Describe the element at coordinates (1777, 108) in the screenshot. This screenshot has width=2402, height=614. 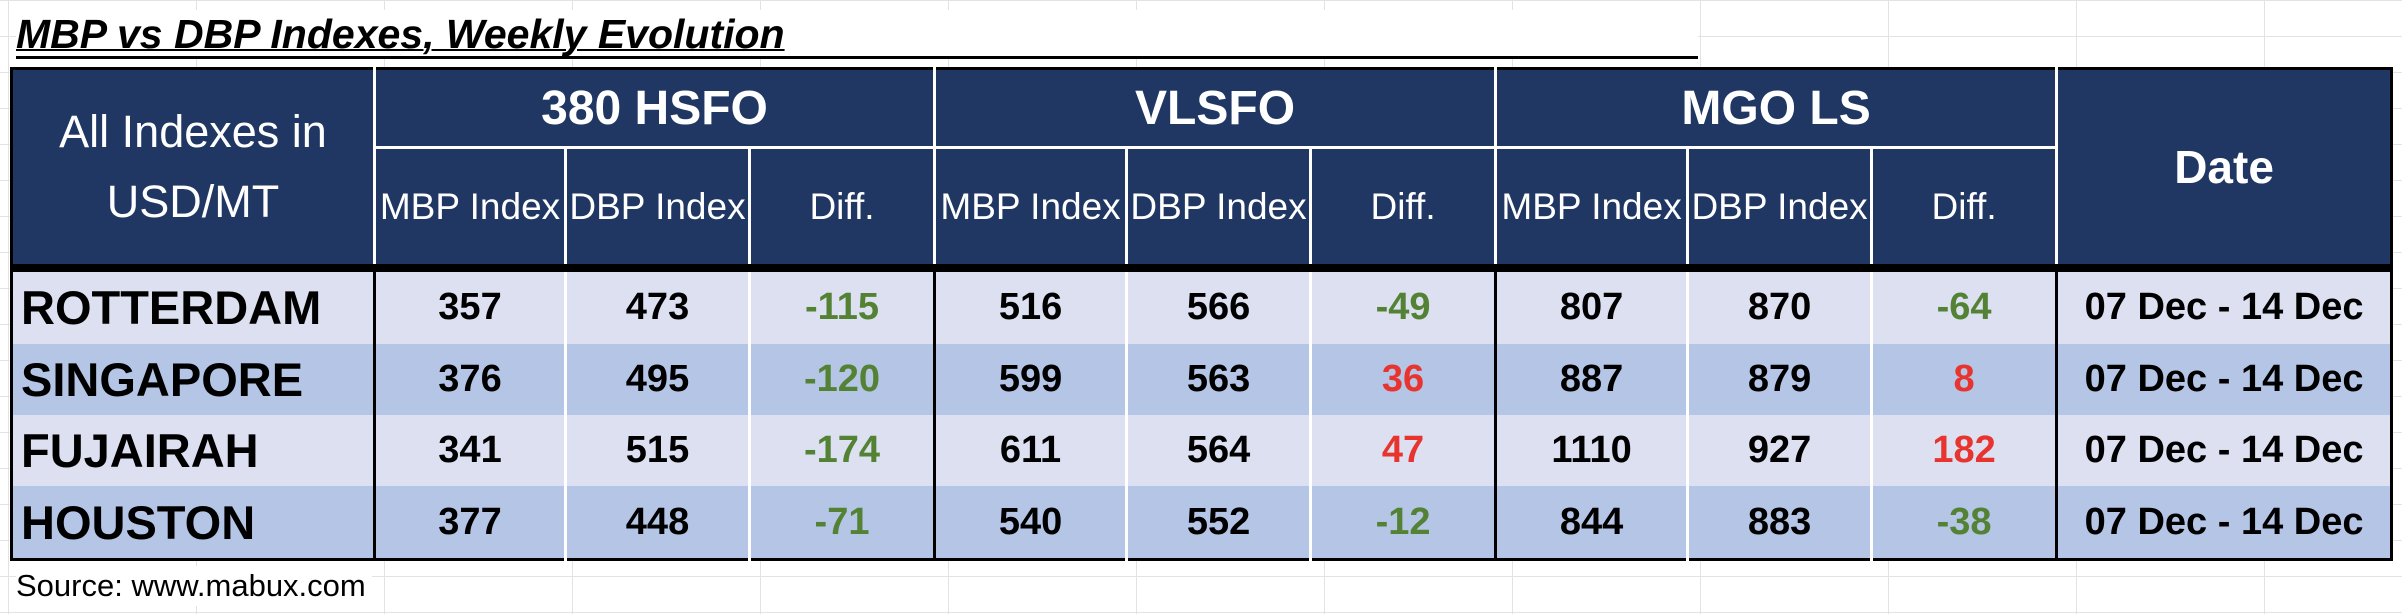
I see `group-header-mgo: MGO LS` at that location.